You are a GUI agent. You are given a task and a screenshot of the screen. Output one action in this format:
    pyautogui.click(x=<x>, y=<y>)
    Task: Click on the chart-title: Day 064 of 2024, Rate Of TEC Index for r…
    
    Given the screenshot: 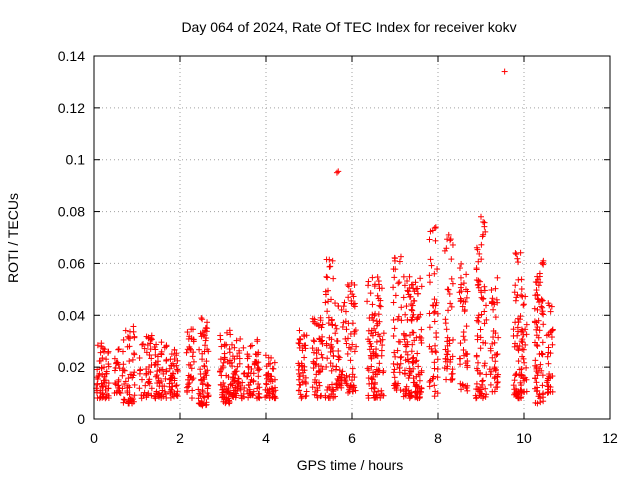 What is the action you would take?
    pyautogui.click(x=348, y=27)
    